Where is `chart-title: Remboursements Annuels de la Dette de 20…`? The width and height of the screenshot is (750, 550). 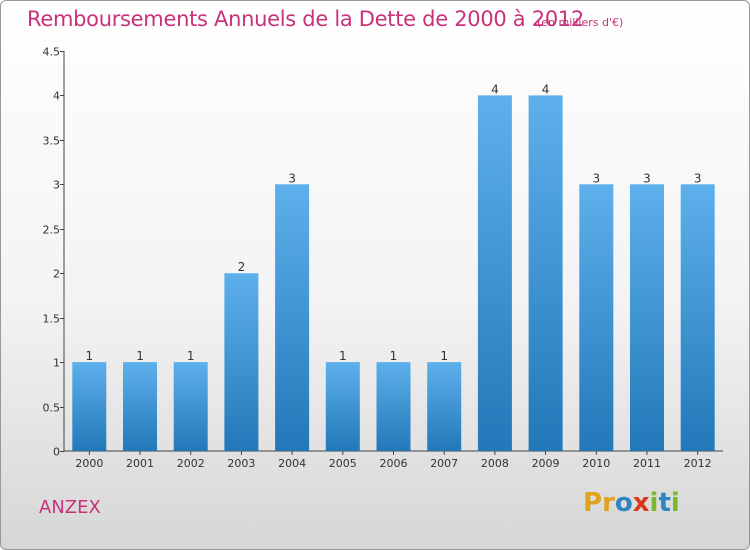
chart-title: Remboursements Annuels de la Dette de 20… is located at coordinates (305, 19).